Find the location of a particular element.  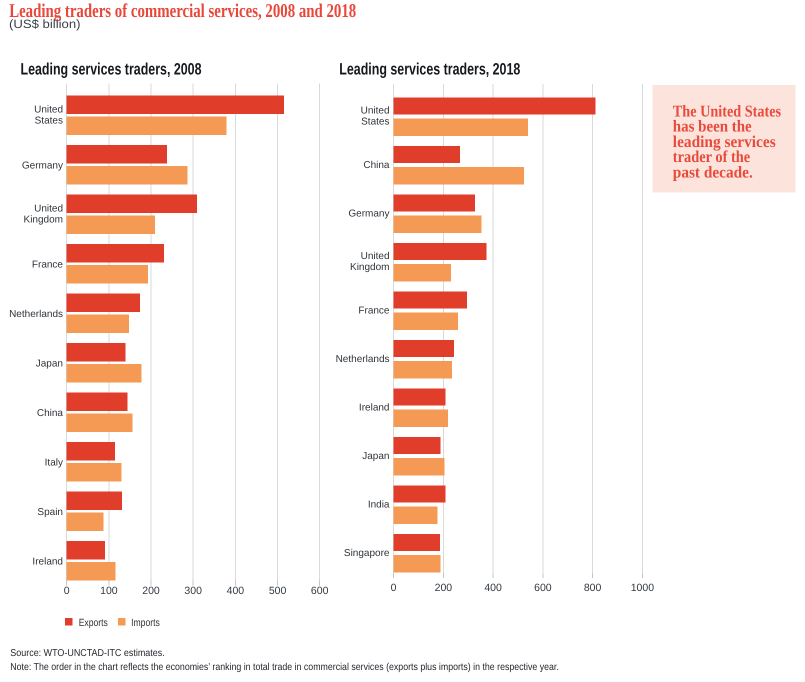

svg-text: Imports is located at coordinates (145, 623).